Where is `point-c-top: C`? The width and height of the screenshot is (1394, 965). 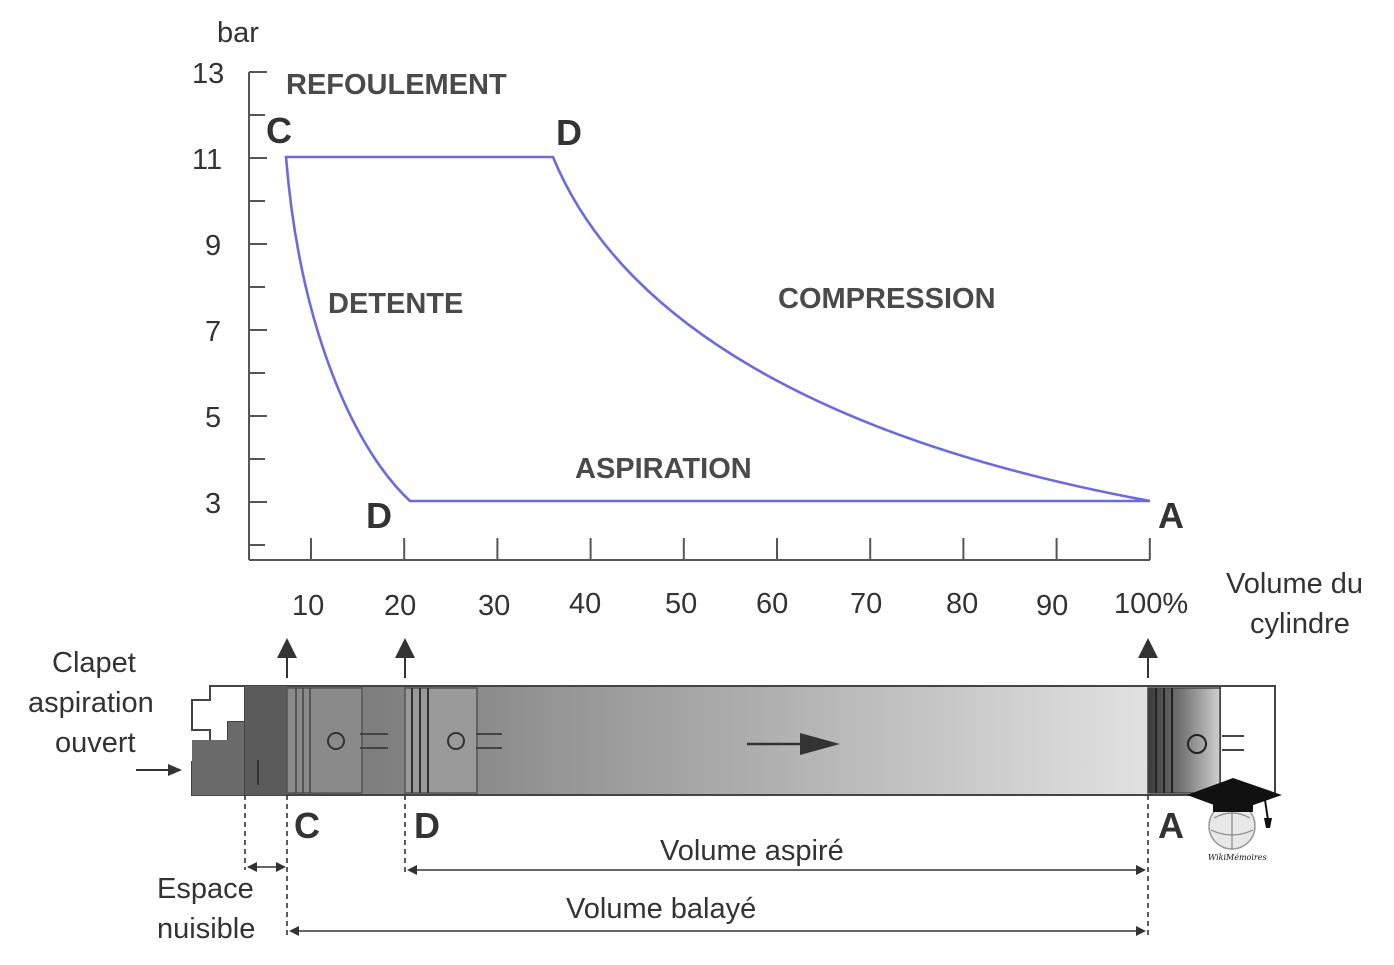
point-c-top: C is located at coordinates (279, 130).